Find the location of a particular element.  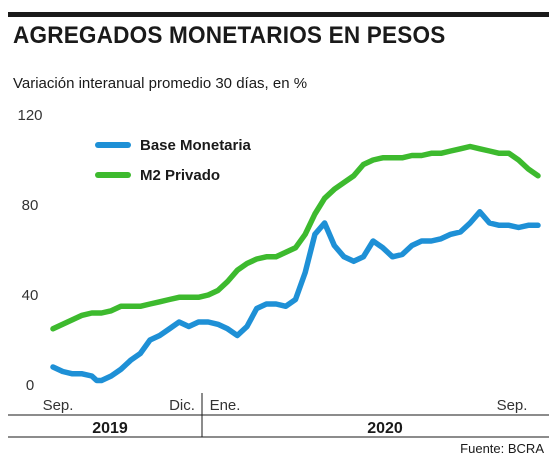

legend-label: M2 Privado is located at coordinates (180, 175).